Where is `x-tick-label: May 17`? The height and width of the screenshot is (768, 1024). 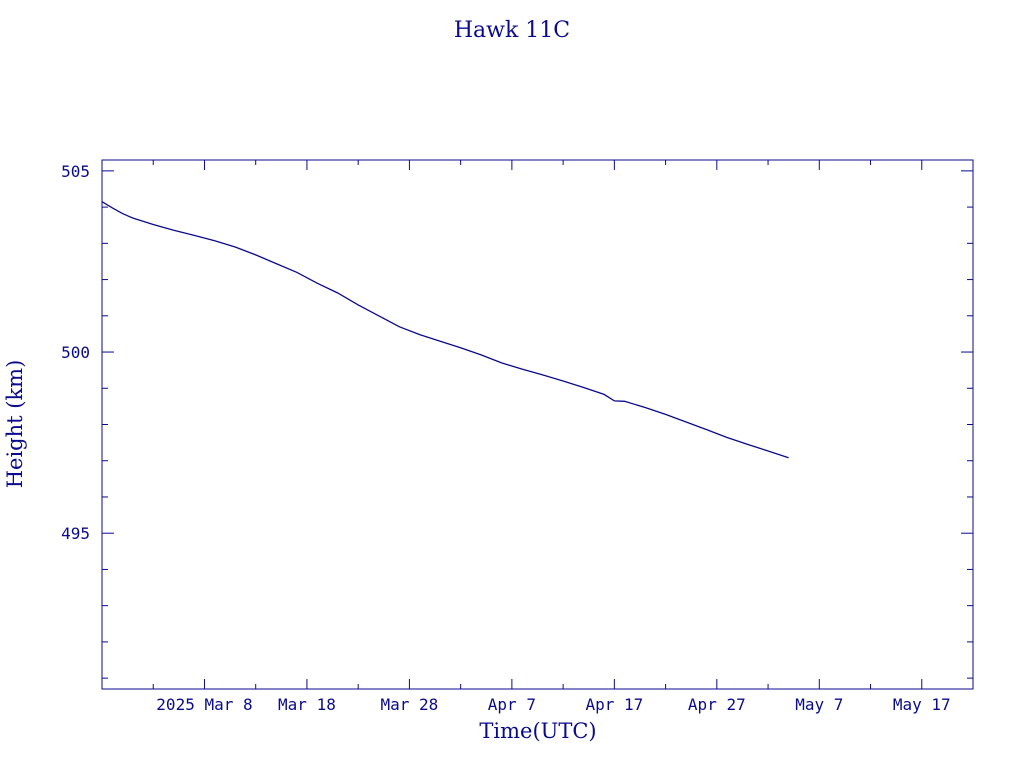 x-tick-label: May 17 is located at coordinates (922, 704).